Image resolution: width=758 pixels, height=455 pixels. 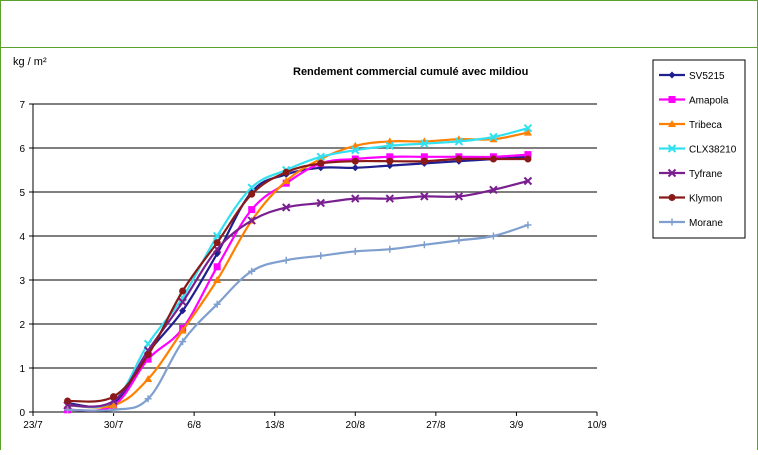 I want to click on legend-label-tyfrane: Tyfrane, so click(x=706, y=174).